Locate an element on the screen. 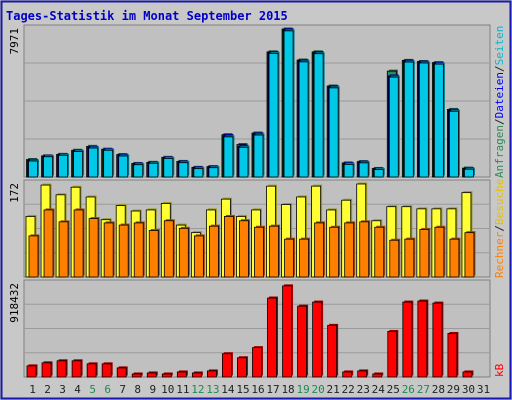  x-tick-label: 5 is located at coordinates (92, 389).